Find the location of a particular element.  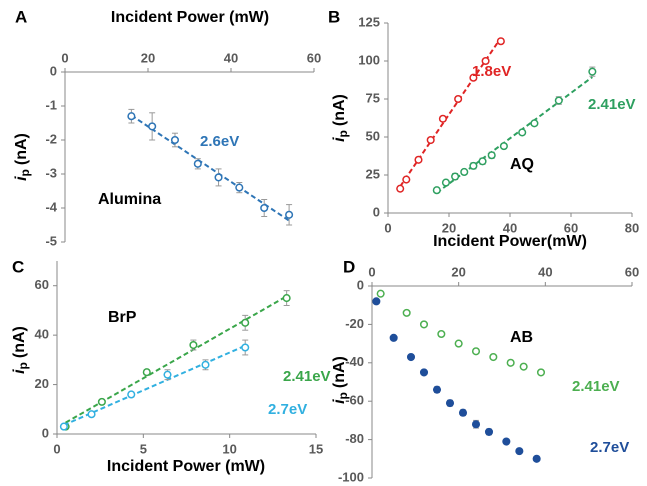

y-tick-label: 25 is located at coordinates (373, 173).